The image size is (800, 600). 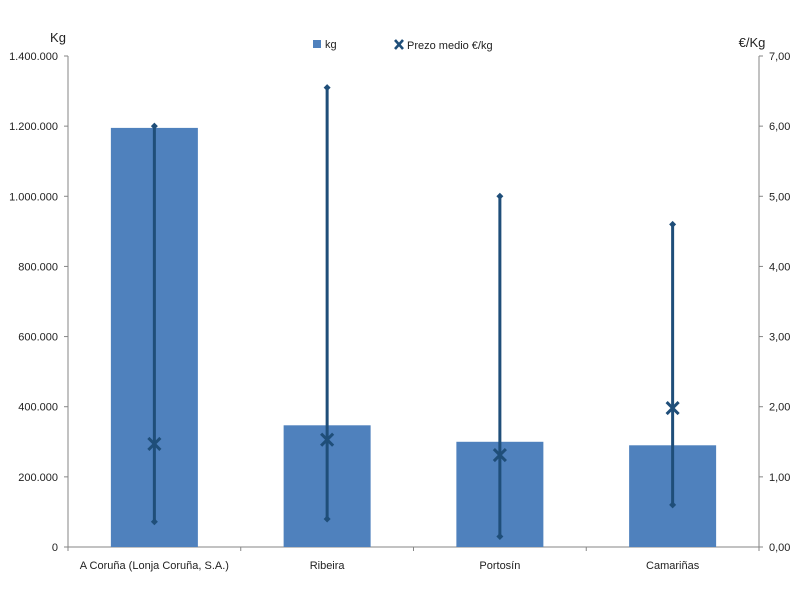 What do you see at coordinates (779, 197) in the screenshot?
I see `y-right-tick-label: 5,00` at bounding box center [779, 197].